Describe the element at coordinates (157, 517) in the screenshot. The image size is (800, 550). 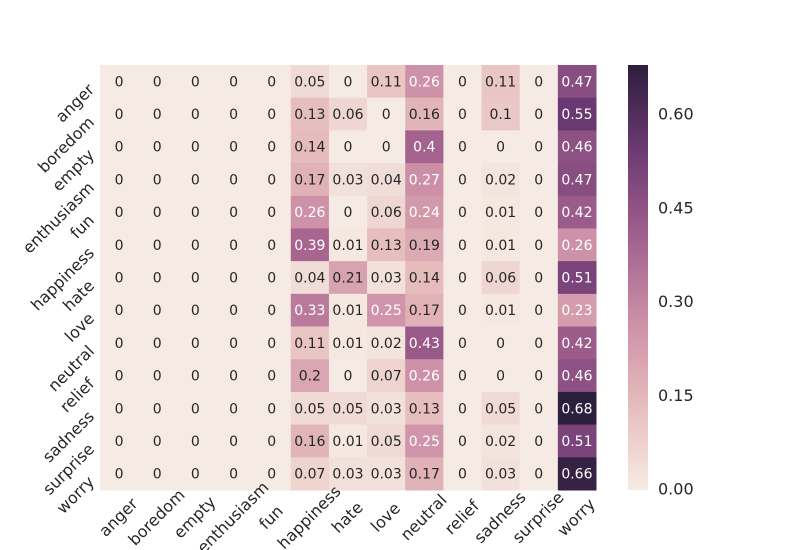
I see `x-tick-label: boredom` at that location.